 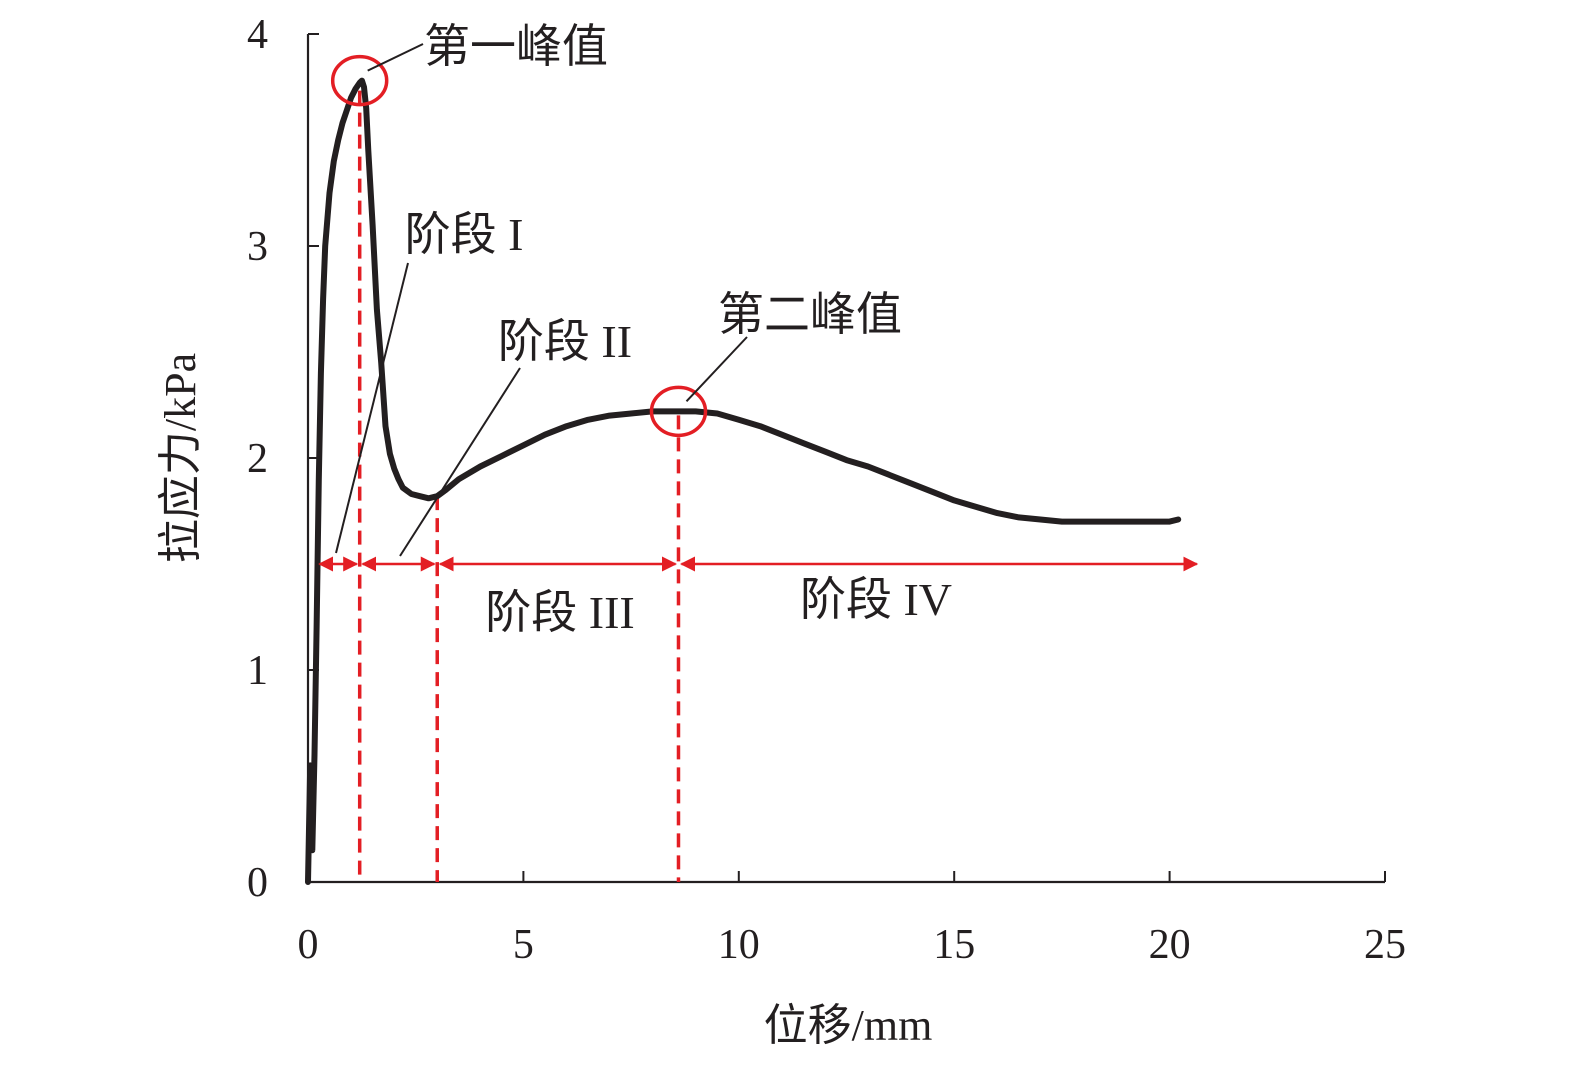 What do you see at coordinates (257, 459) in the screenshot?
I see `y-tick-label: 2` at bounding box center [257, 459].